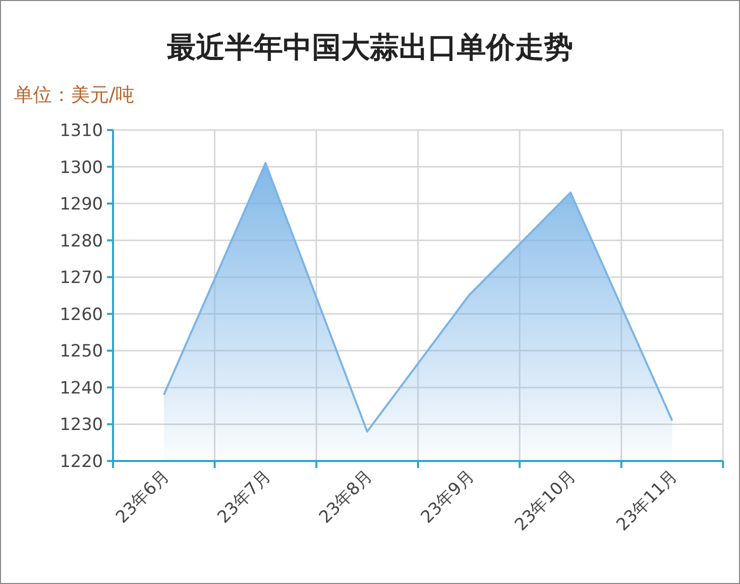 This screenshot has width=740, height=584. What do you see at coordinates (81, 278) in the screenshot?
I see `y-tick-label: 1270` at bounding box center [81, 278].